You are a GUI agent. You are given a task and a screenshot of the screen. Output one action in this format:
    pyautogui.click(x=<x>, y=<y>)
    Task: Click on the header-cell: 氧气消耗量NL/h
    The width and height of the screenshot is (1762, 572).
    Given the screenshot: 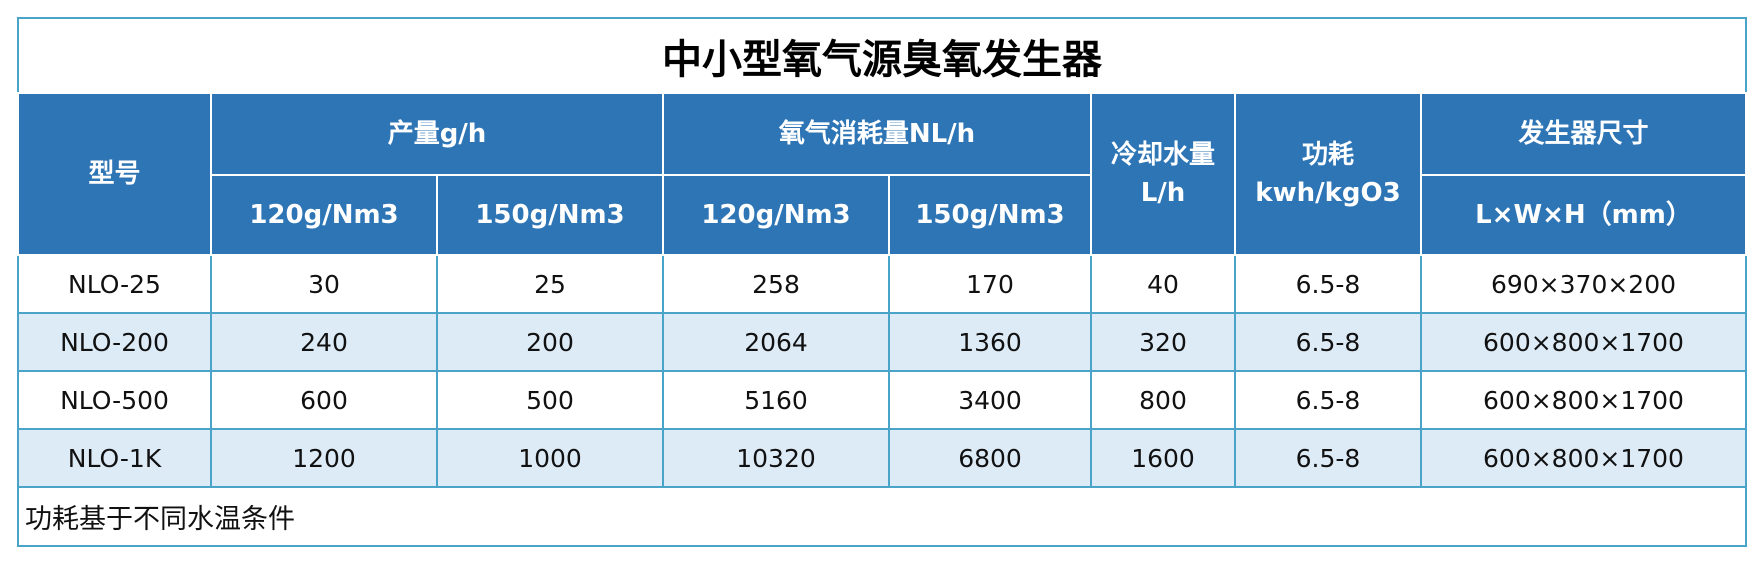 What is the action you would take?
    pyautogui.click(x=877, y=134)
    